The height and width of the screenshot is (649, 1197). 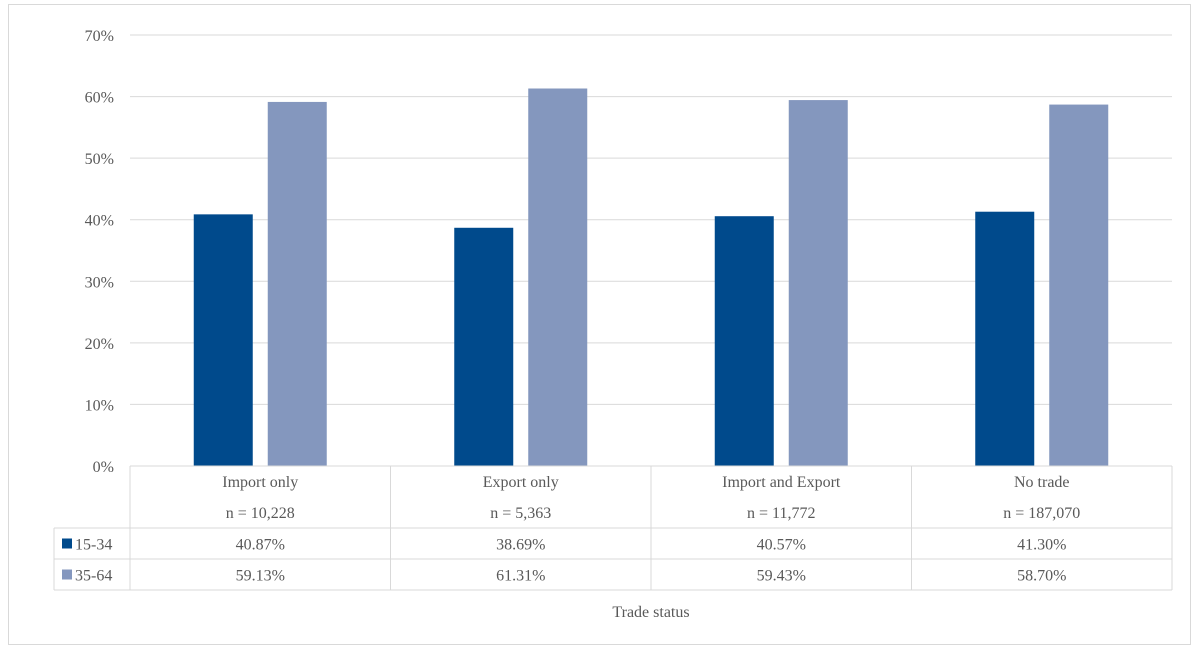 What do you see at coordinates (520, 545) in the screenshot?
I see `data-label: 38.69%` at bounding box center [520, 545].